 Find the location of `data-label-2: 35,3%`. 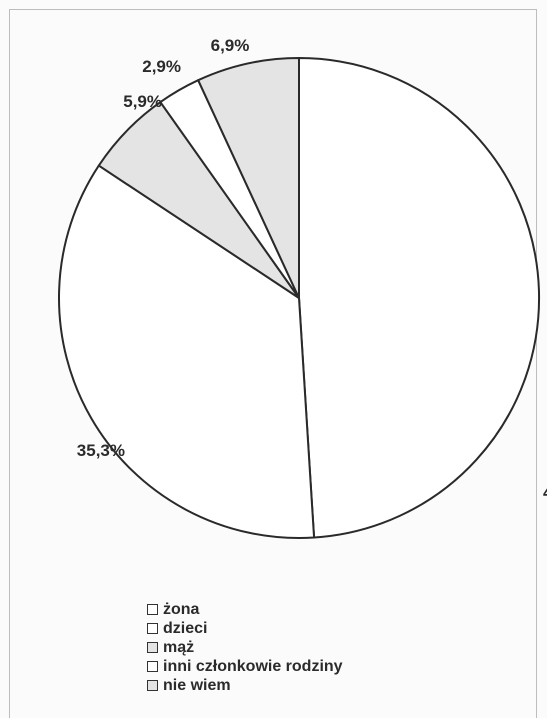

data-label-2: 35,3% is located at coordinates (101, 450).